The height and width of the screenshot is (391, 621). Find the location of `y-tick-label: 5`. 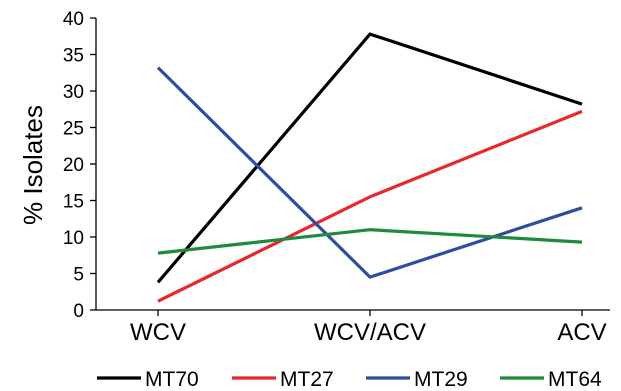

y-tick-label: 5 is located at coordinates (78, 275).